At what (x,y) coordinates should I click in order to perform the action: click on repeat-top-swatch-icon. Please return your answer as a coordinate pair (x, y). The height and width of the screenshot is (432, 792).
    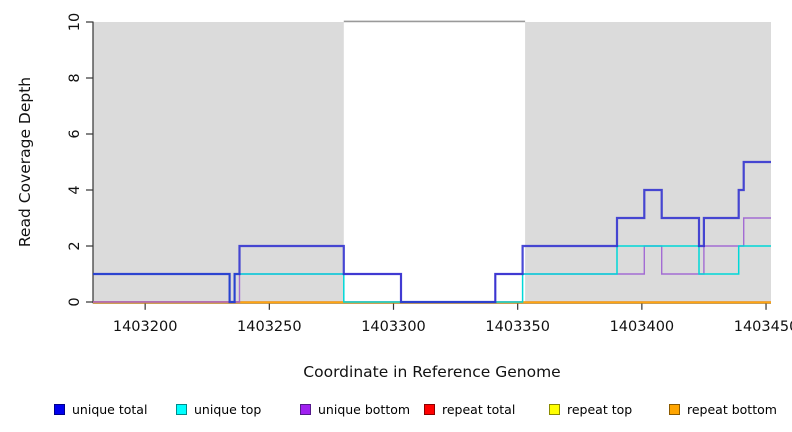
    Looking at the image, I should click on (554, 409).